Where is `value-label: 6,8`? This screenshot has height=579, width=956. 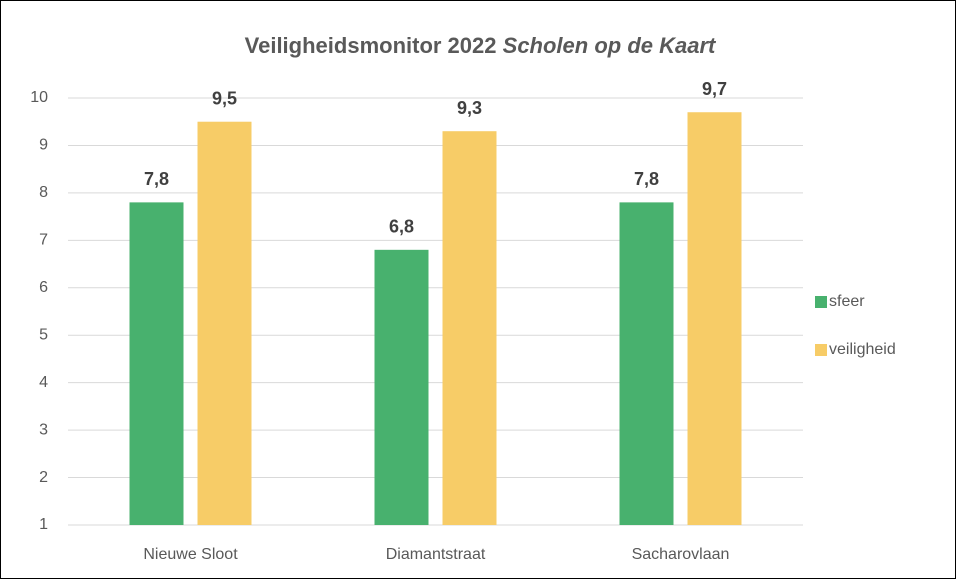
value-label: 6,8 is located at coordinates (401, 227).